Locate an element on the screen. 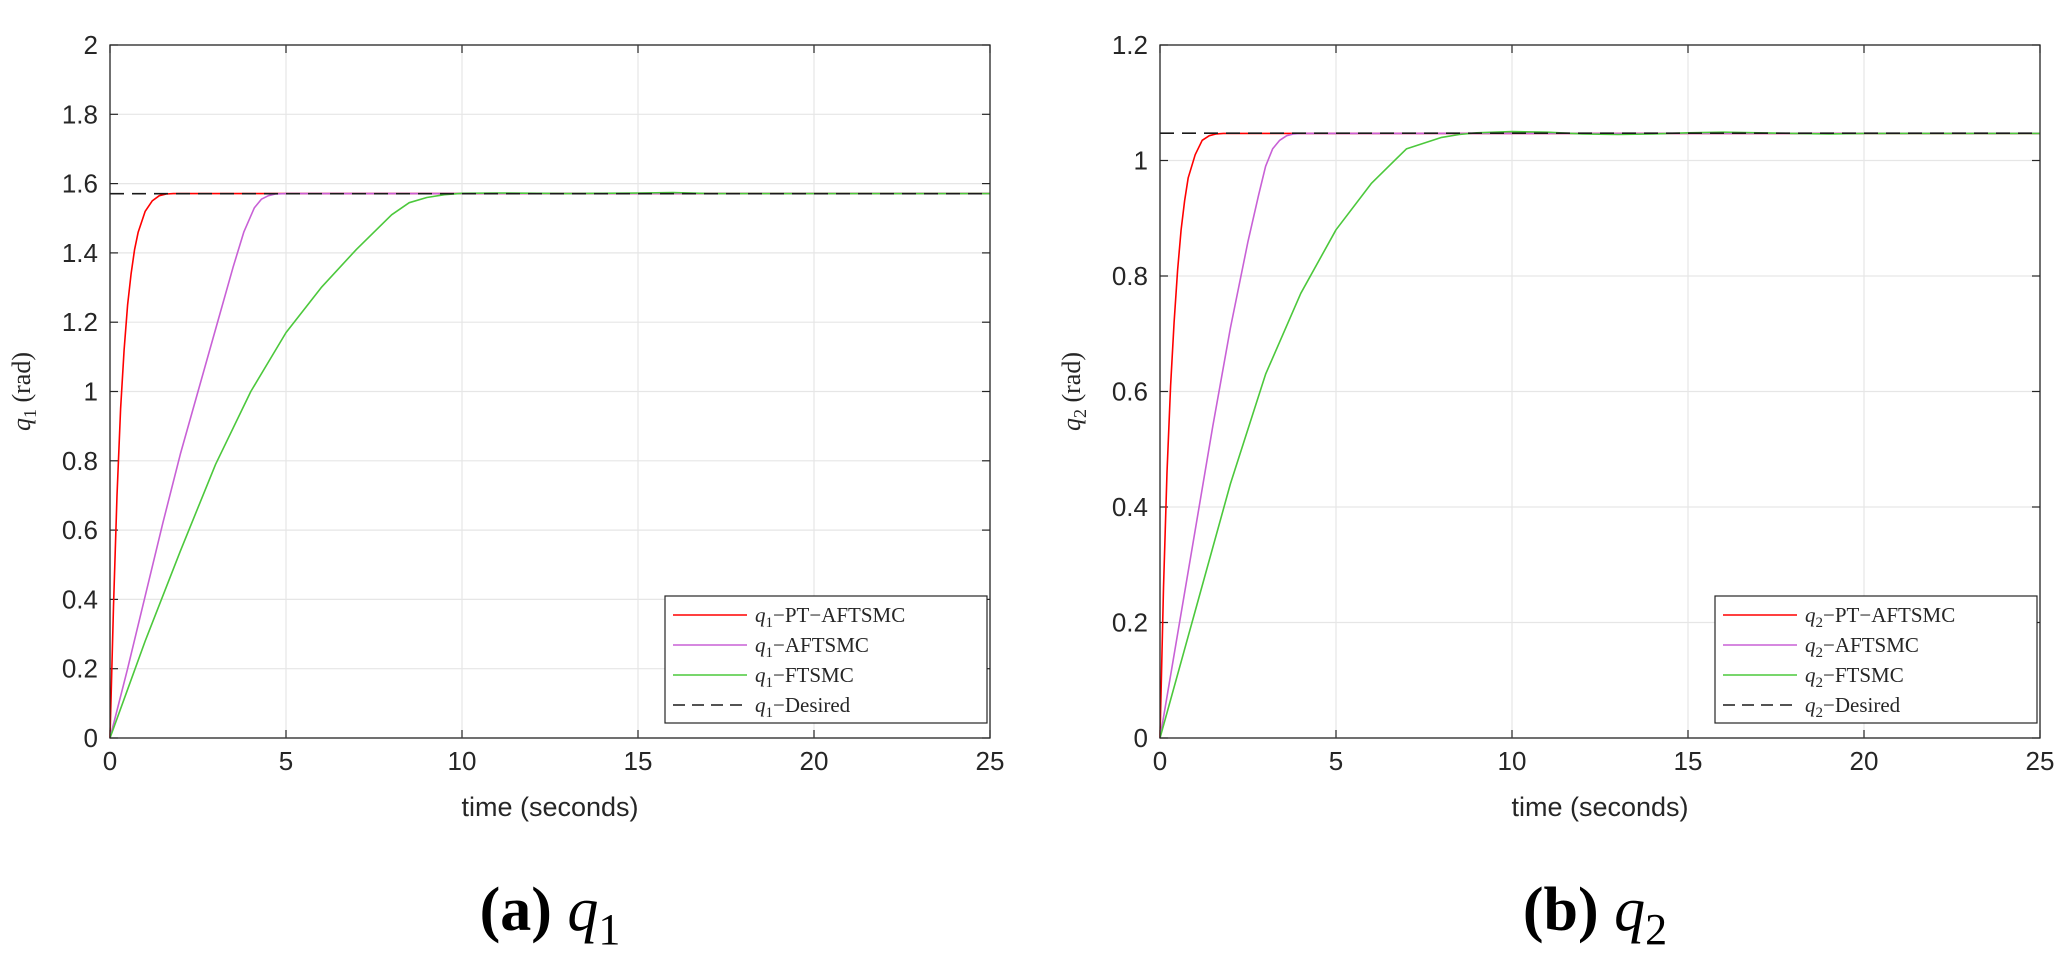 This screenshot has height=960, width=2070. figure-caption: (a) q1 is located at coordinates (550, 915).